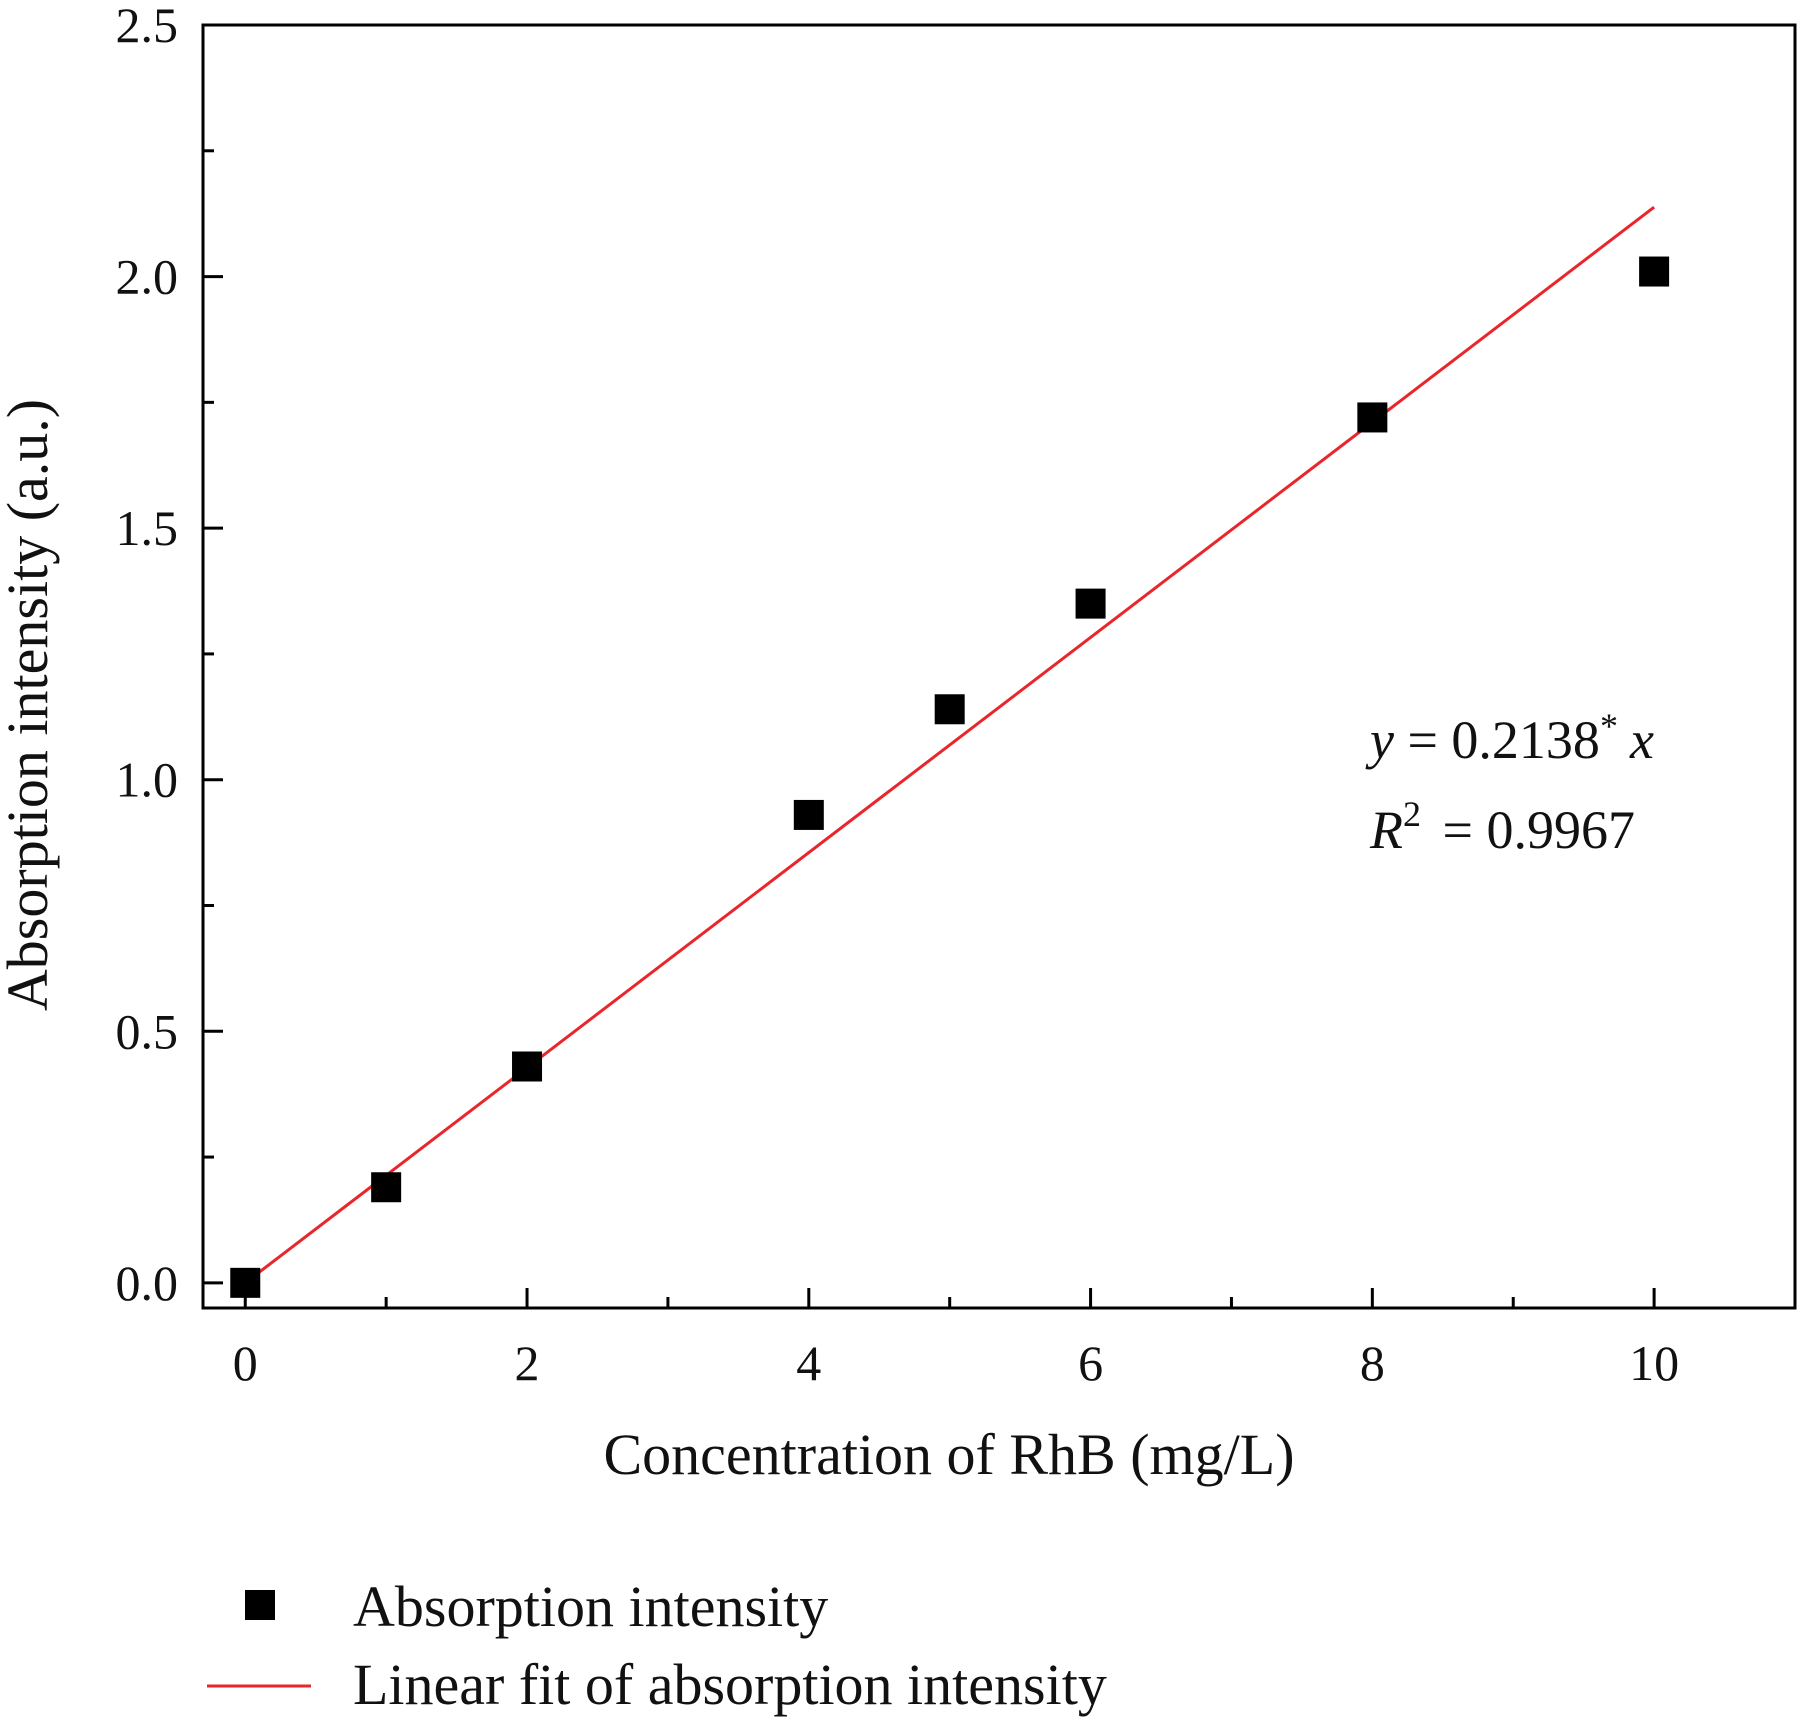 The height and width of the screenshot is (1721, 1800). Describe the element at coordinates (808, 1363) in the screenshot. I see `x-tick-label: 4` at that location.